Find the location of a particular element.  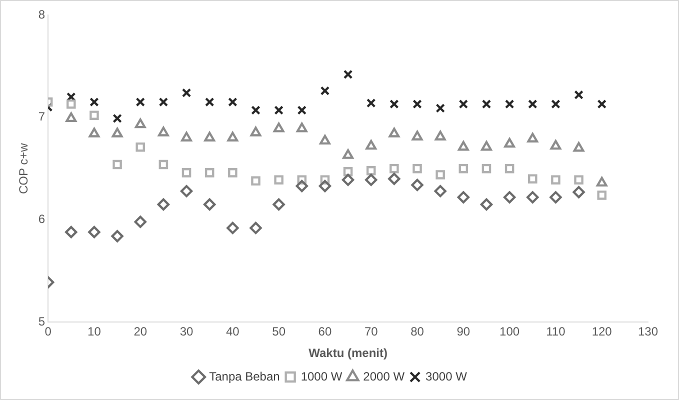

x-tick-label: 100 is located at coordinates (510, 331).